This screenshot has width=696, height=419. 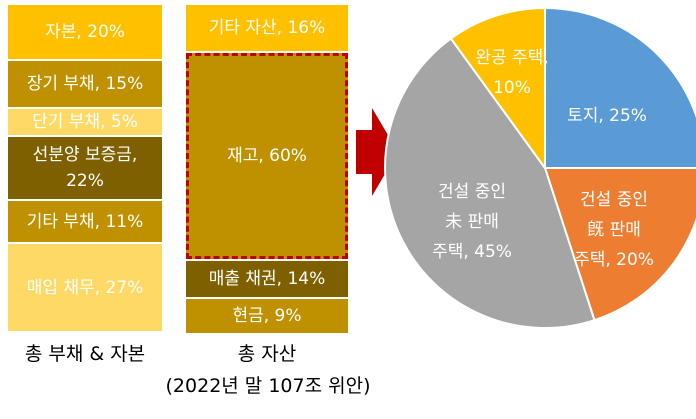 I want to click on segment-label: 기타 부채, 11%, so click(x=85, y=221).